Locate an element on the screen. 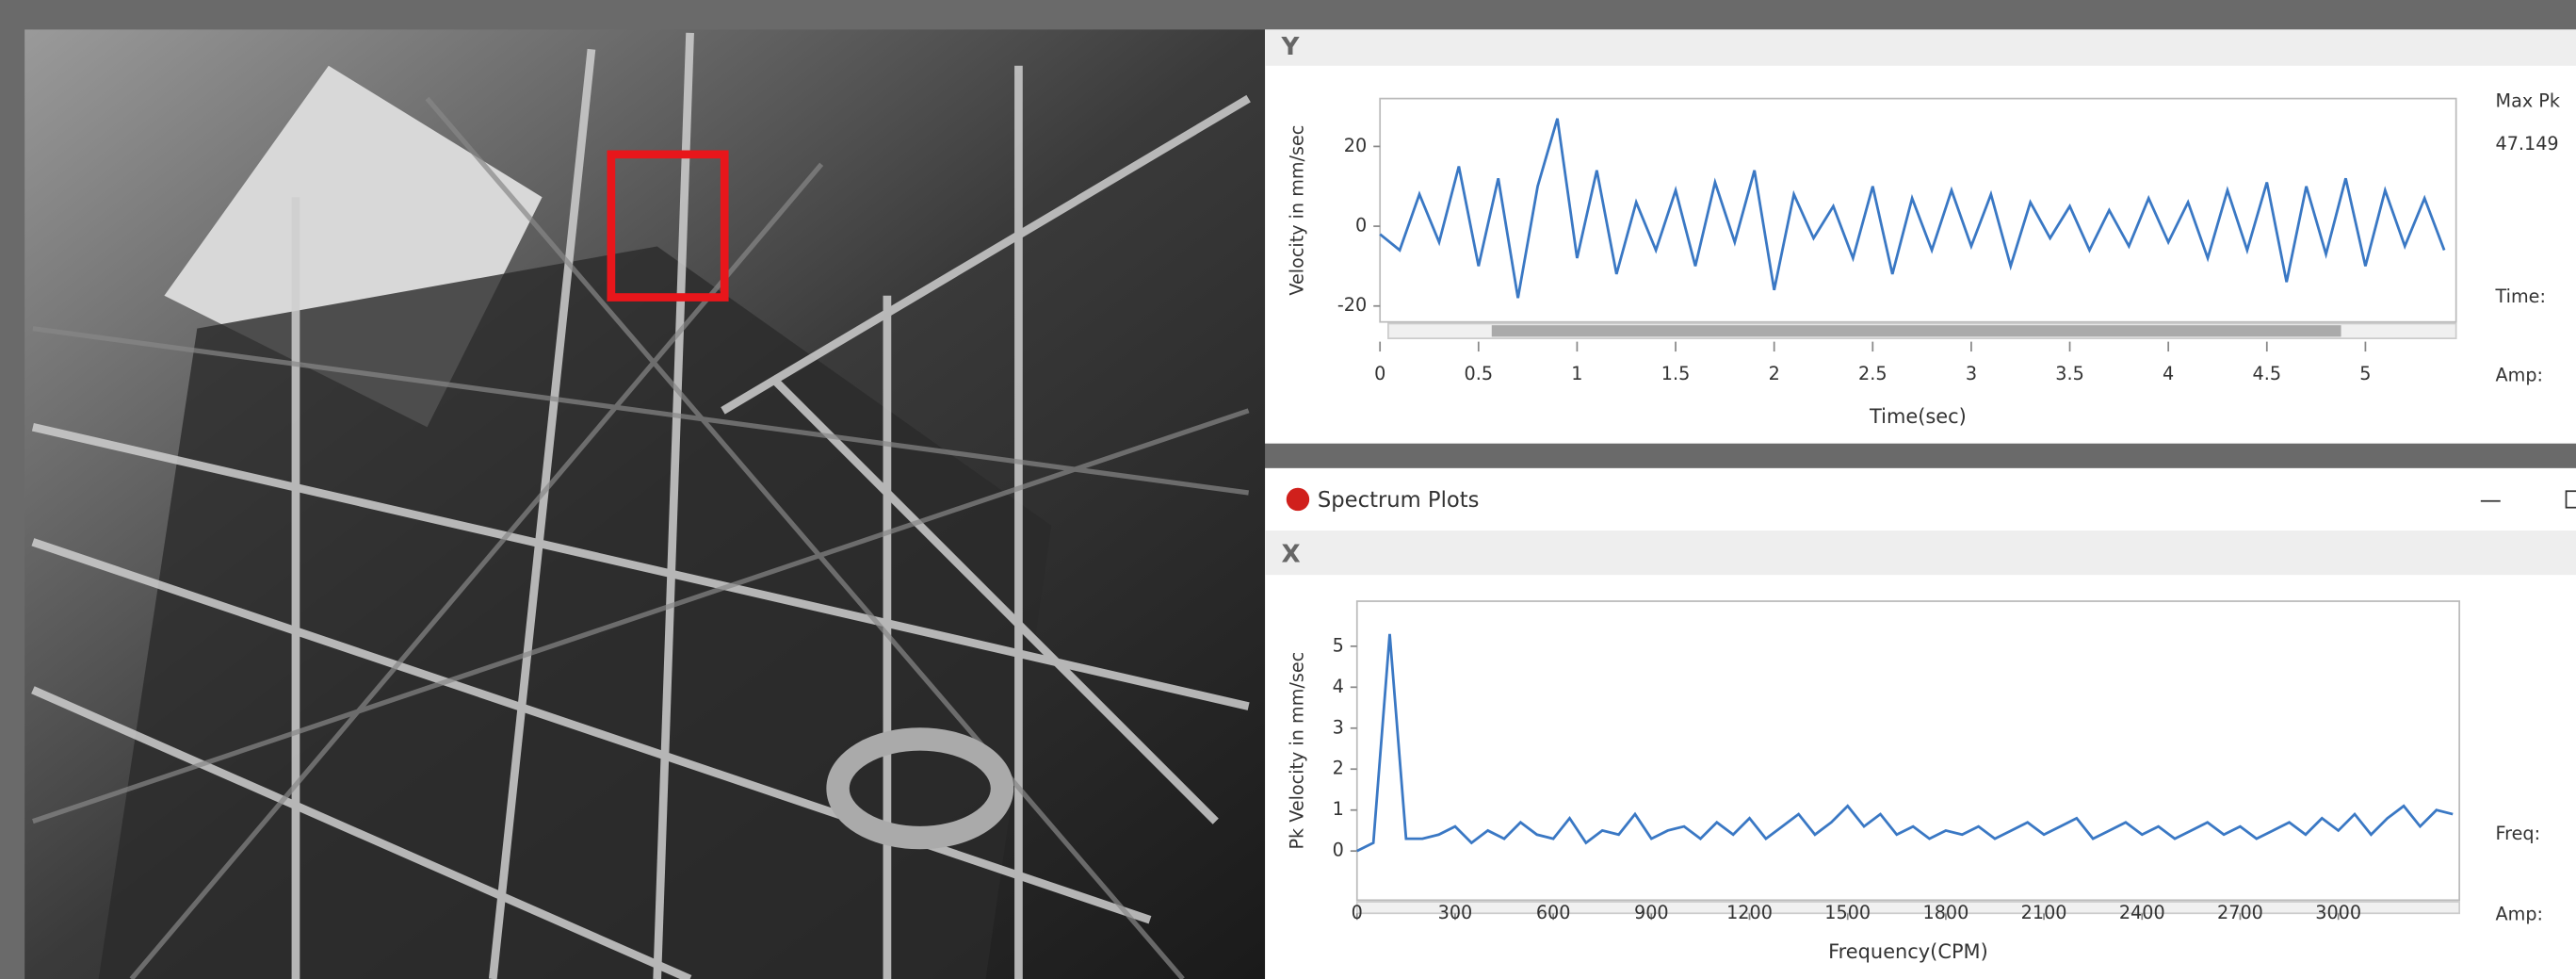 The height and width of the screenshot is (979, 2576). freq-label: Freq: is located at coordinates (2518, 833).